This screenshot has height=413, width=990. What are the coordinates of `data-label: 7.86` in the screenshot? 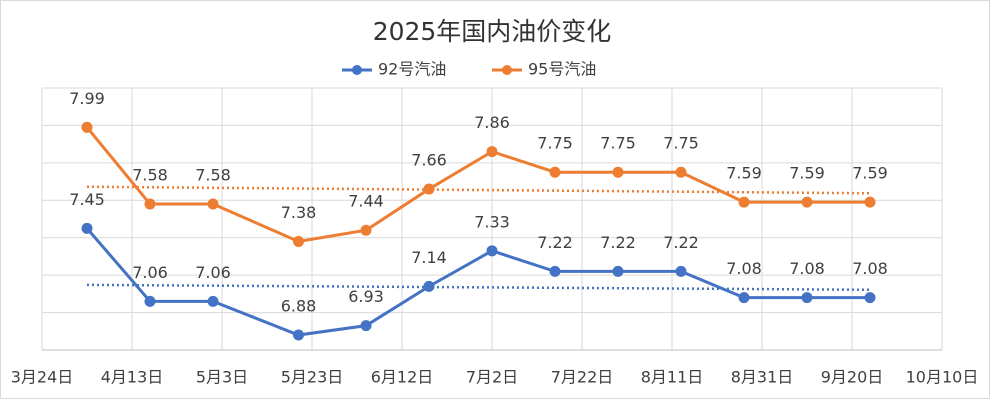 It's located at (492, 122).